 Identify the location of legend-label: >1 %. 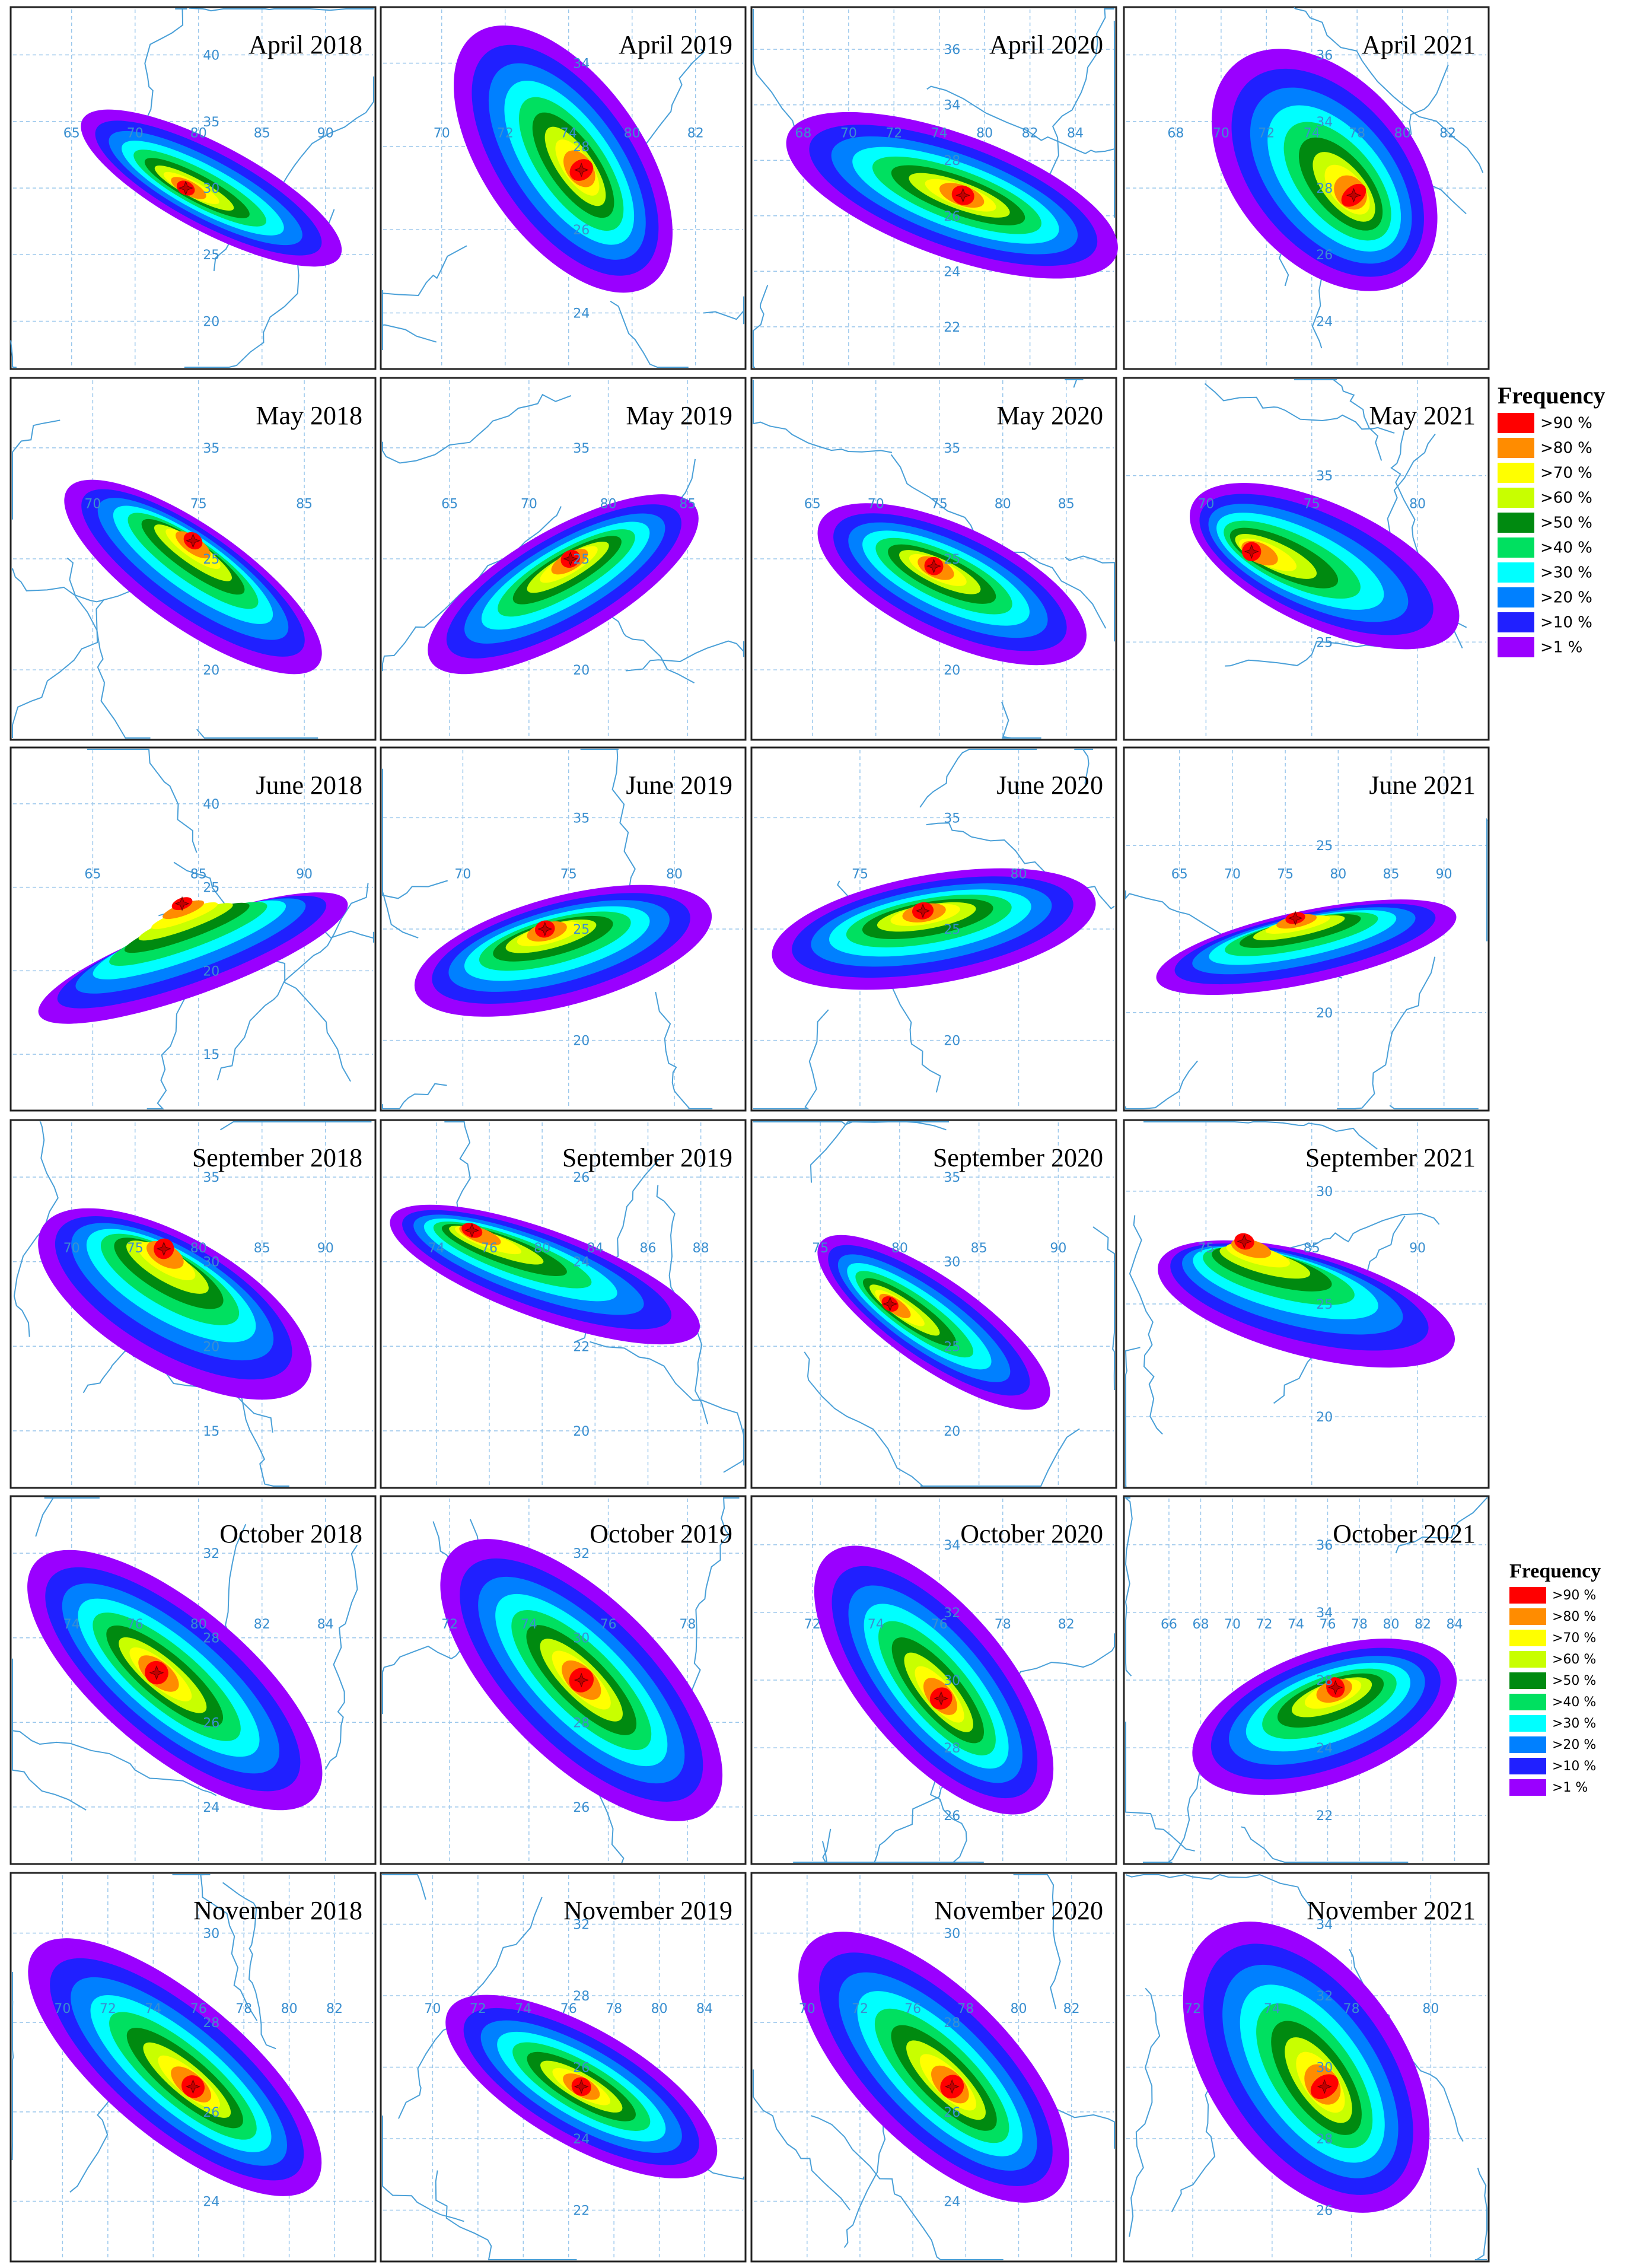
(1561, 648).